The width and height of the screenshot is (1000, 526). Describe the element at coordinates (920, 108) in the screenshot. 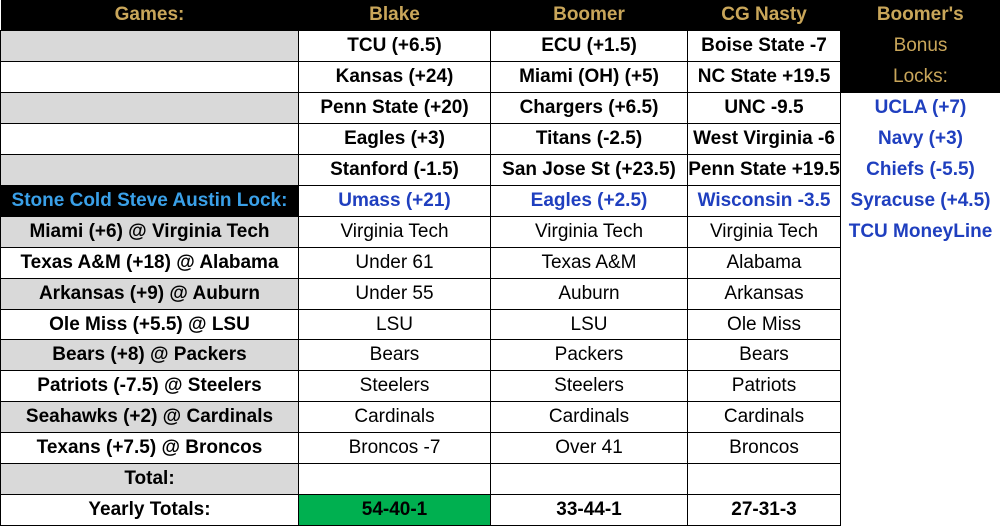

I see `bonus-lock: UCLA (+7)` at that location.